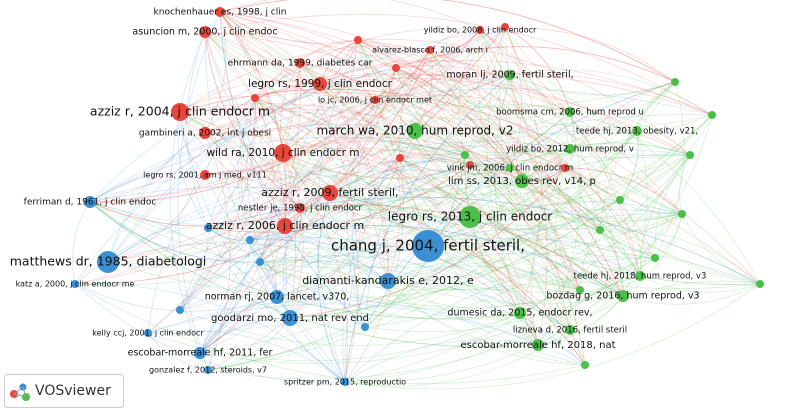 Image resolution: width=787 pixels, height=410 pixels. Describe the element at coordinates (20, 392) in the screenshot. I see `logo-icon` at that location.